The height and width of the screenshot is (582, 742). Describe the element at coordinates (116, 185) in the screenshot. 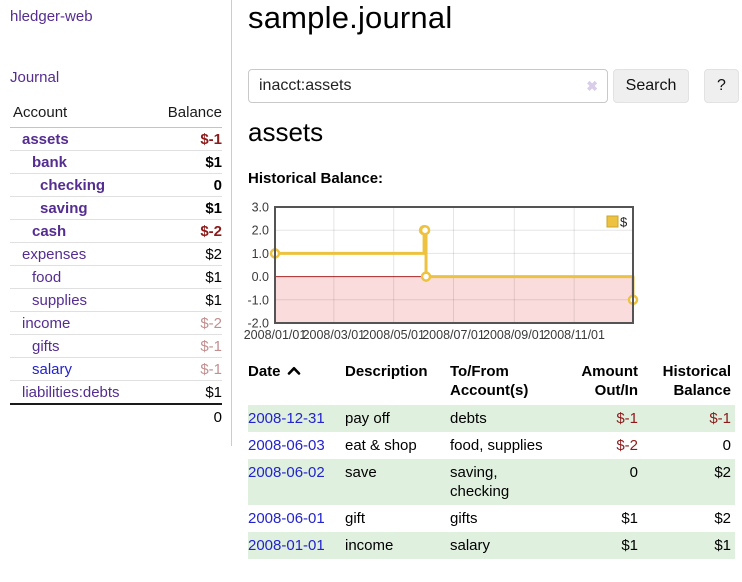

I see `account-row: checking 0` at that location.